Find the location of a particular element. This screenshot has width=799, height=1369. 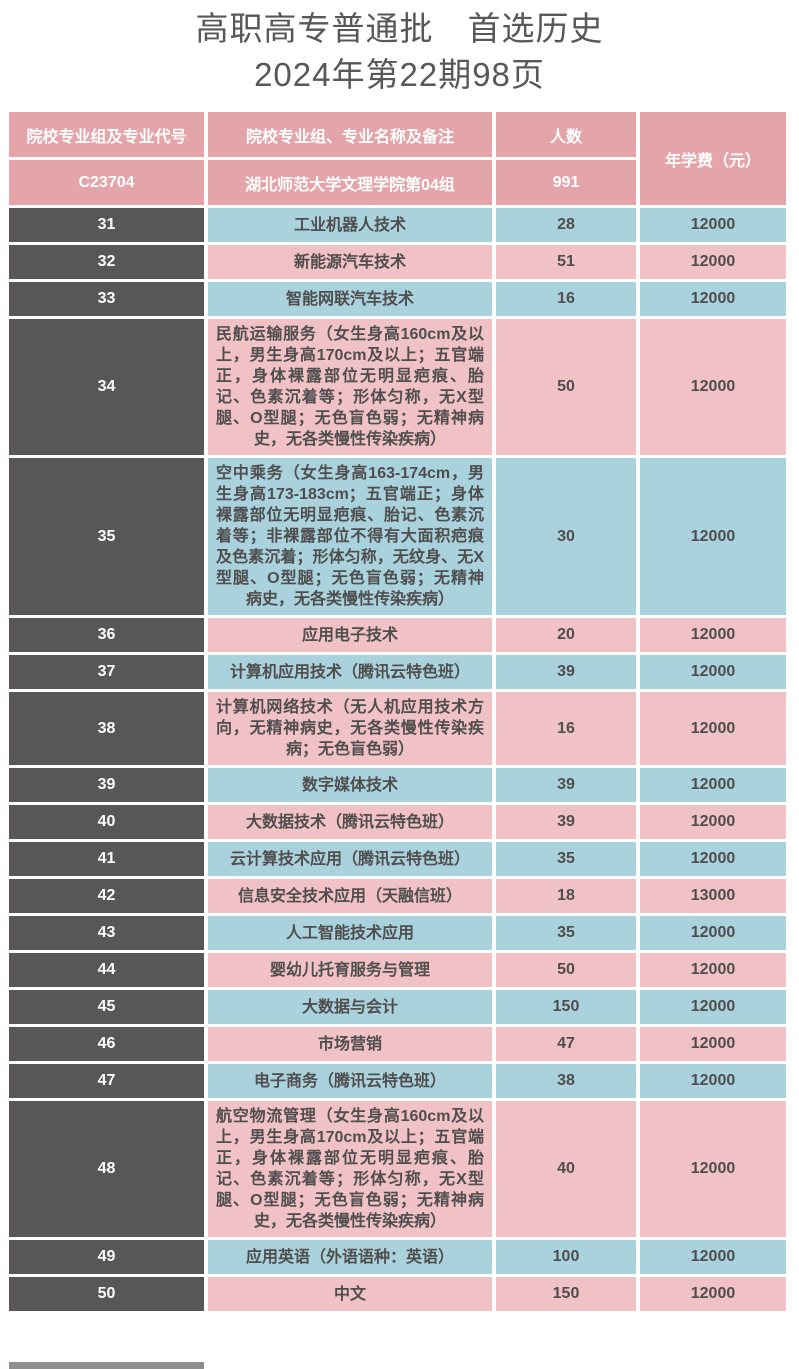

row-major-text: 应用电子技术 is located at coordinates (349, 635).